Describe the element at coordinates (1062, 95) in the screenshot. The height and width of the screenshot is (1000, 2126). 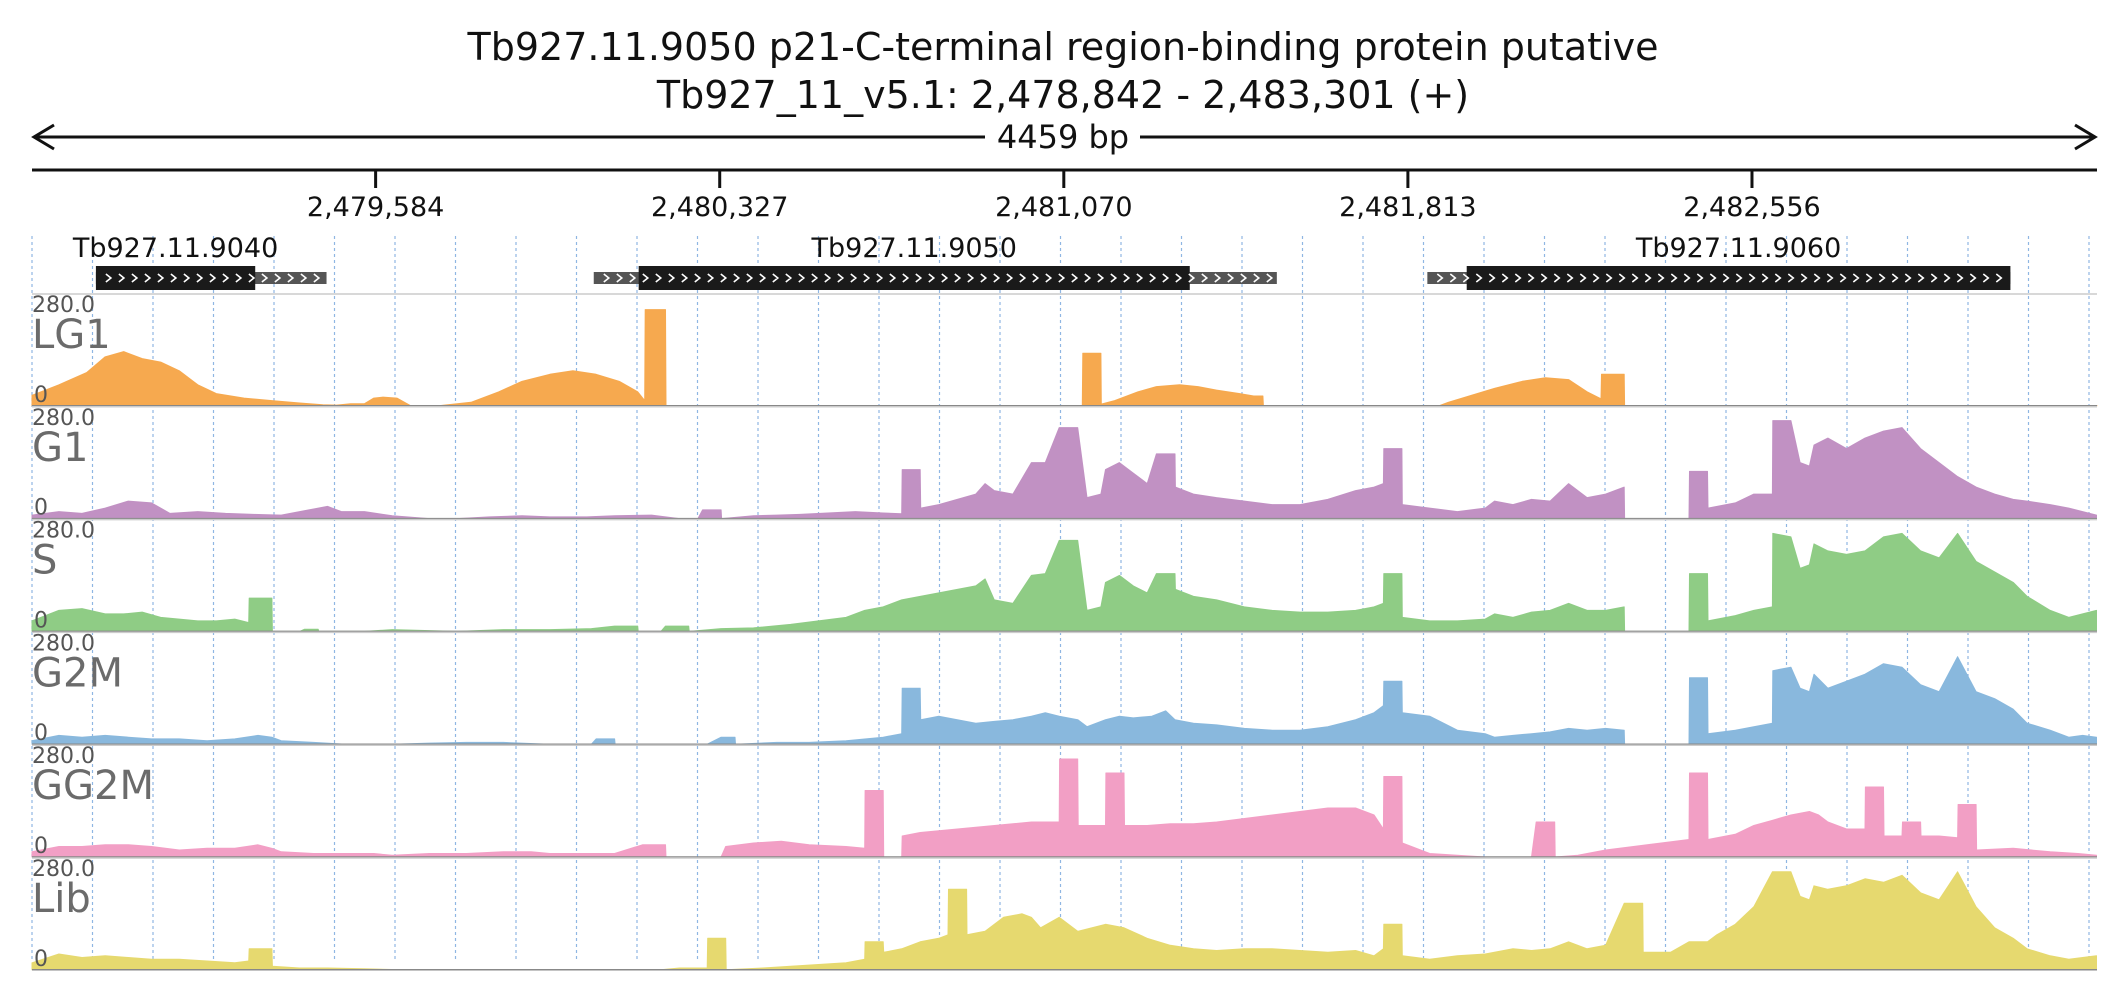
I see `chart-subtitle: Tb927_11_v5.1: 2,478,842 - 2,483,301 (+)` at that location.